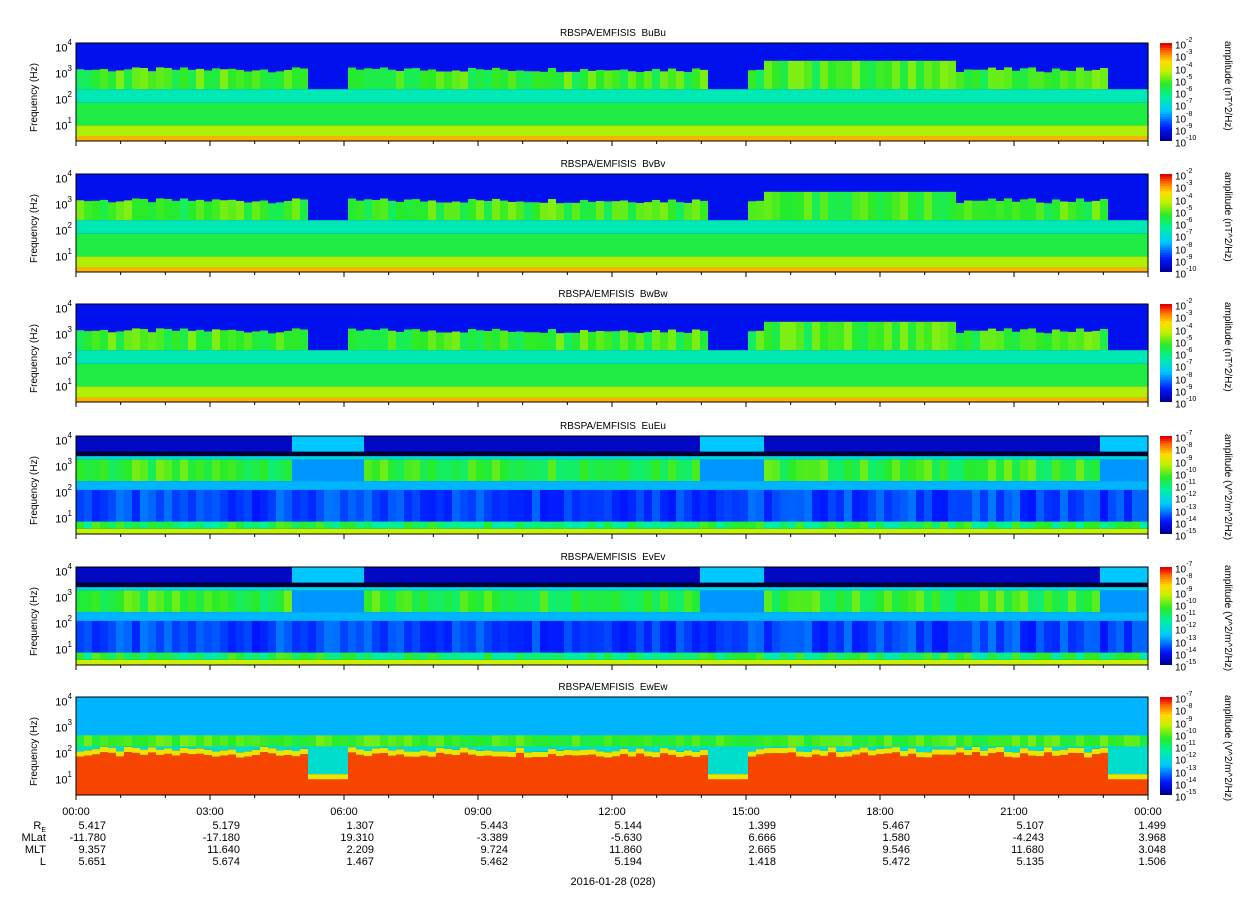  Describe the element at coordinates (1184, 130) in the screenshot. I see `colorbar-tick-label: 10⁻⁹` at that location.